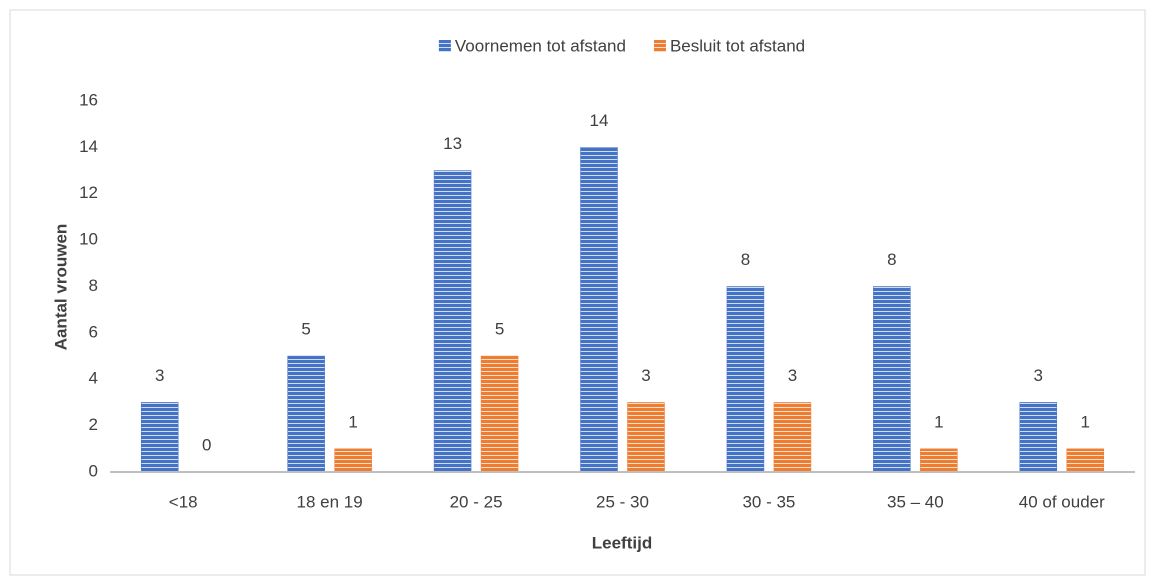 The image size is (1155, 581). Describe the element at coordinates (1062, 501) in the screenshot. I see `x-tick-label: 40 of ouder` at that location.